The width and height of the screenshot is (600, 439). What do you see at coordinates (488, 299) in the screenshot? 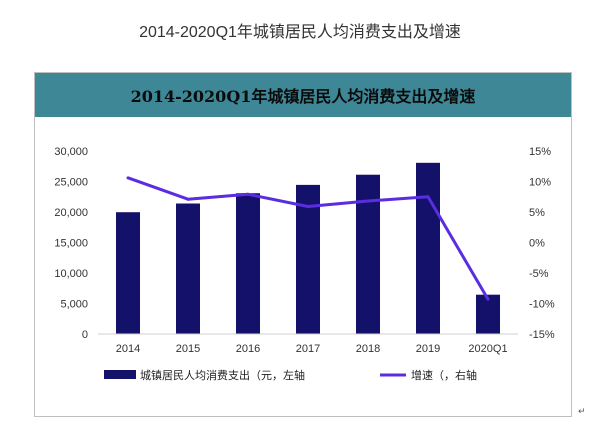
I see `growth-point-2020Q1` at bounding box center [488, 299].